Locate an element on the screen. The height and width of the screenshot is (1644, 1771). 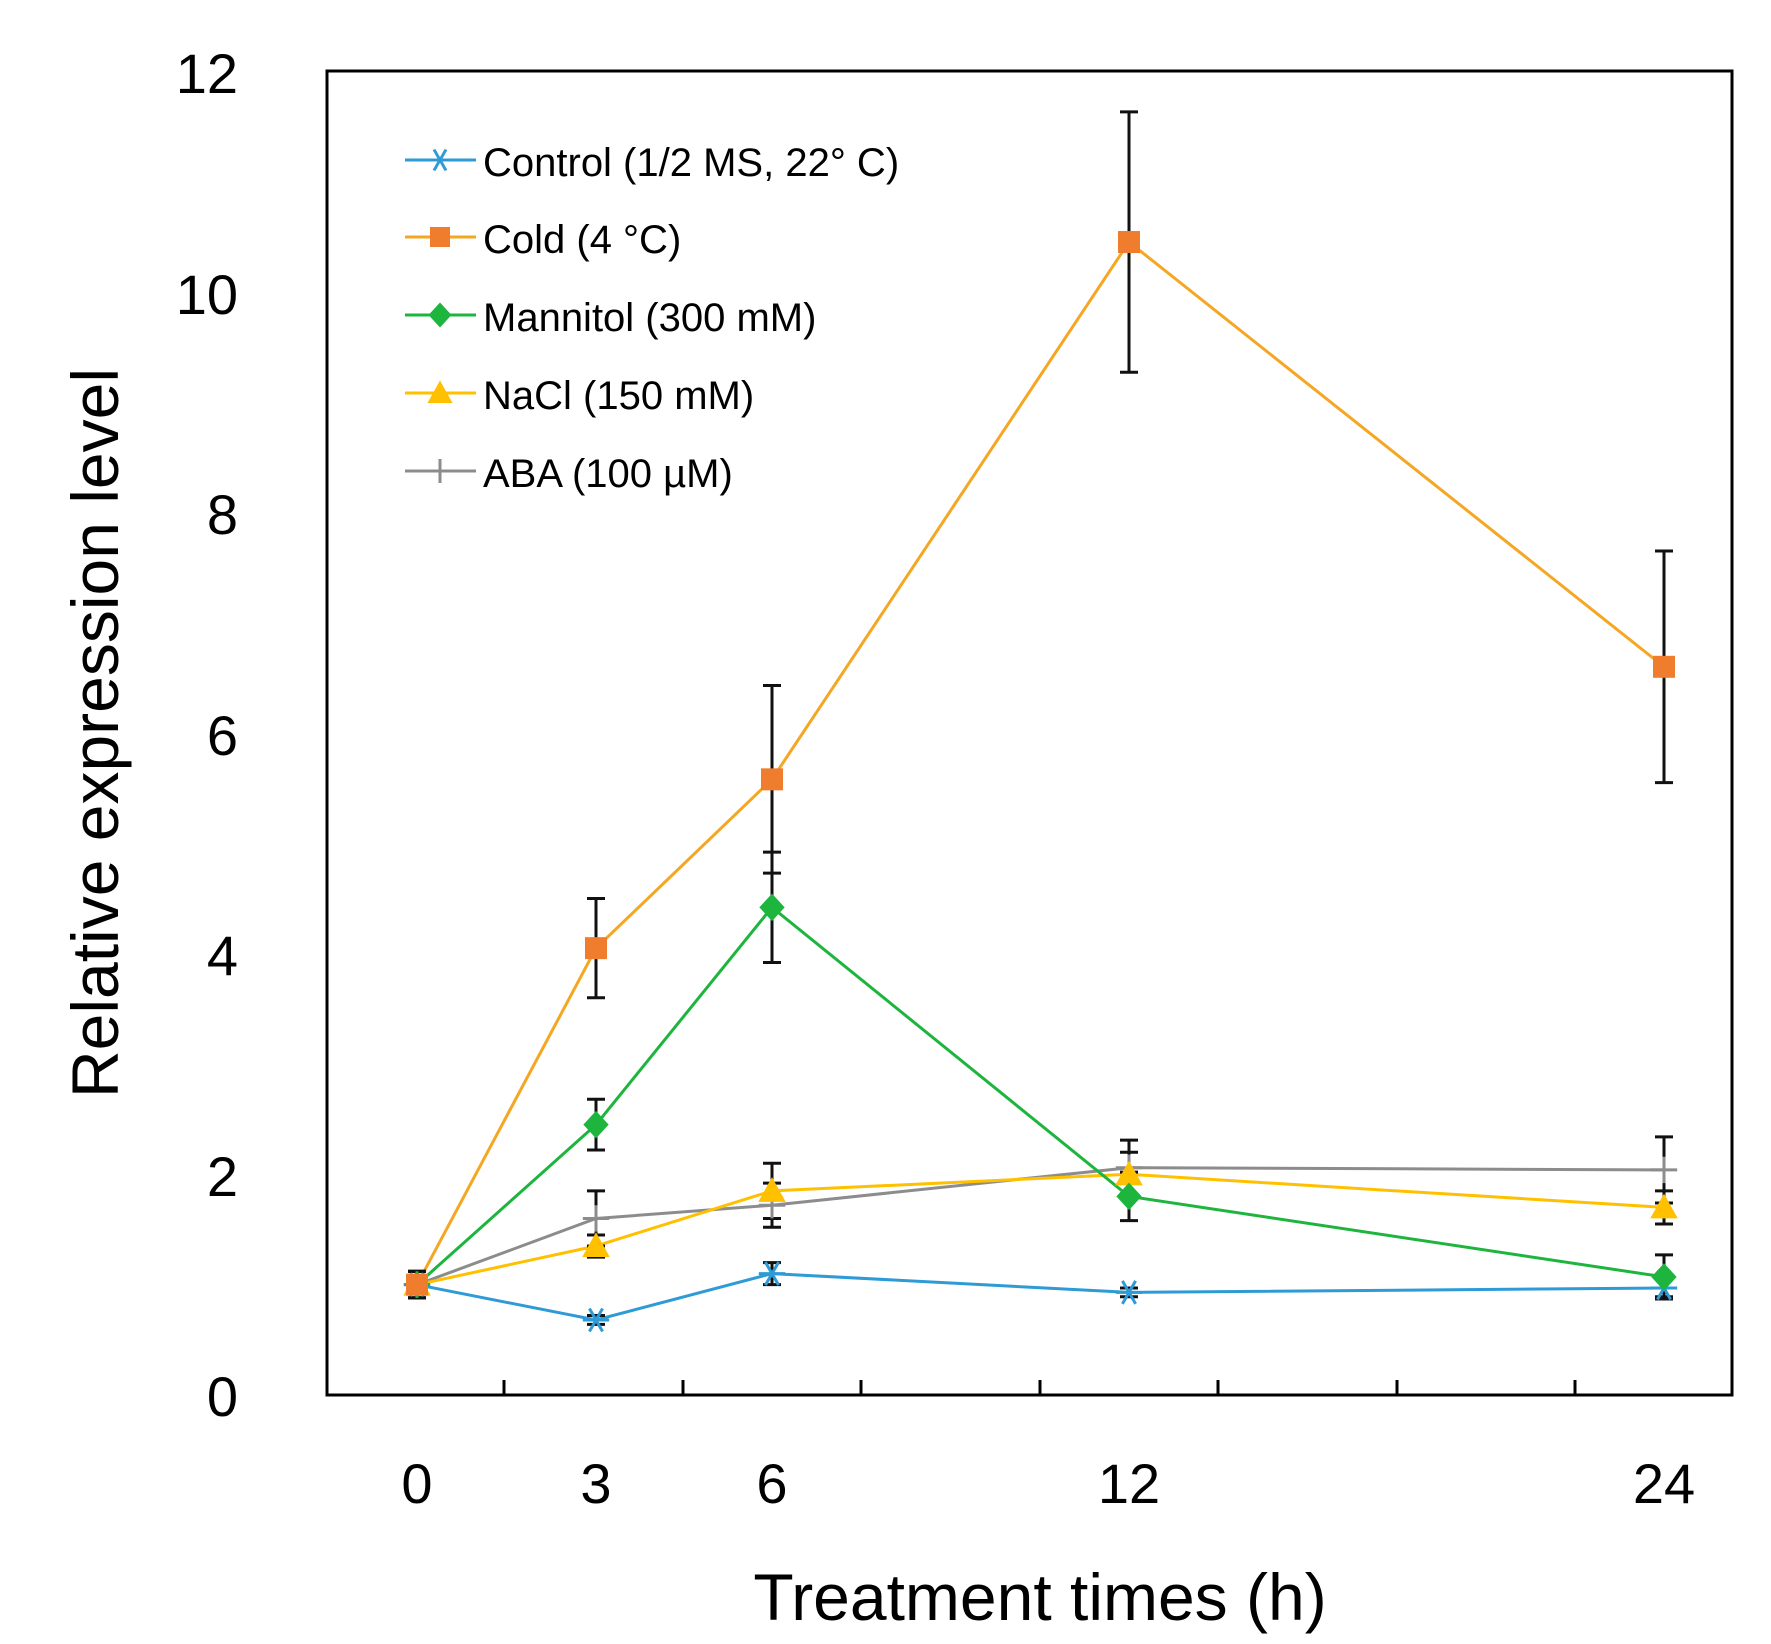
y-tick-label: 12 is located at coordinates (207, 73).